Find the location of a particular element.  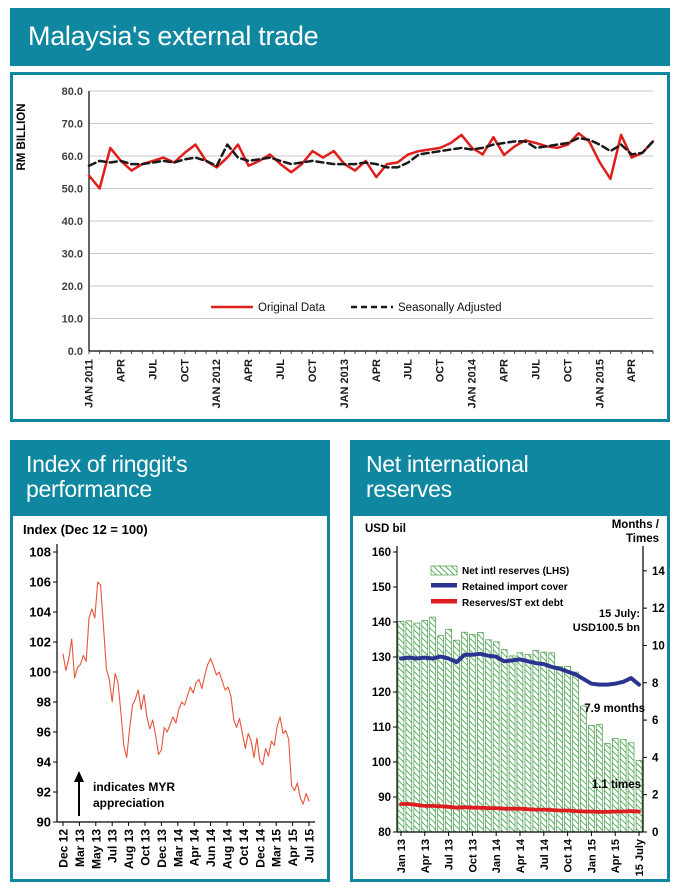

left-tick-label: 130 is located at coordinates (381, 658).